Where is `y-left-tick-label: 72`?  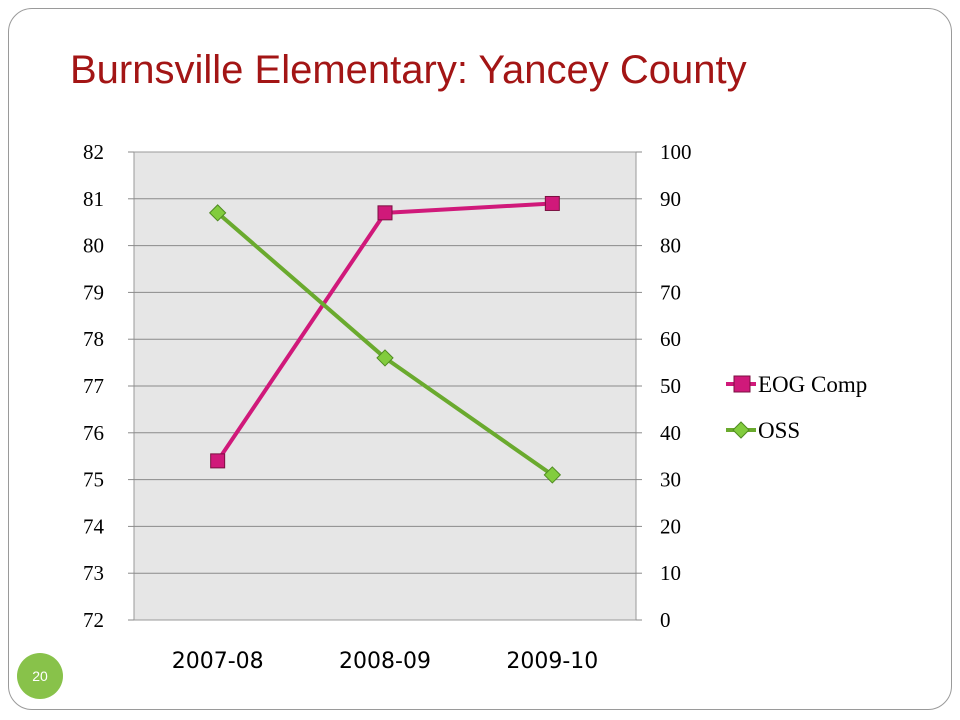 y-left-tick-label: 72 is located at coordinates (93, 620).